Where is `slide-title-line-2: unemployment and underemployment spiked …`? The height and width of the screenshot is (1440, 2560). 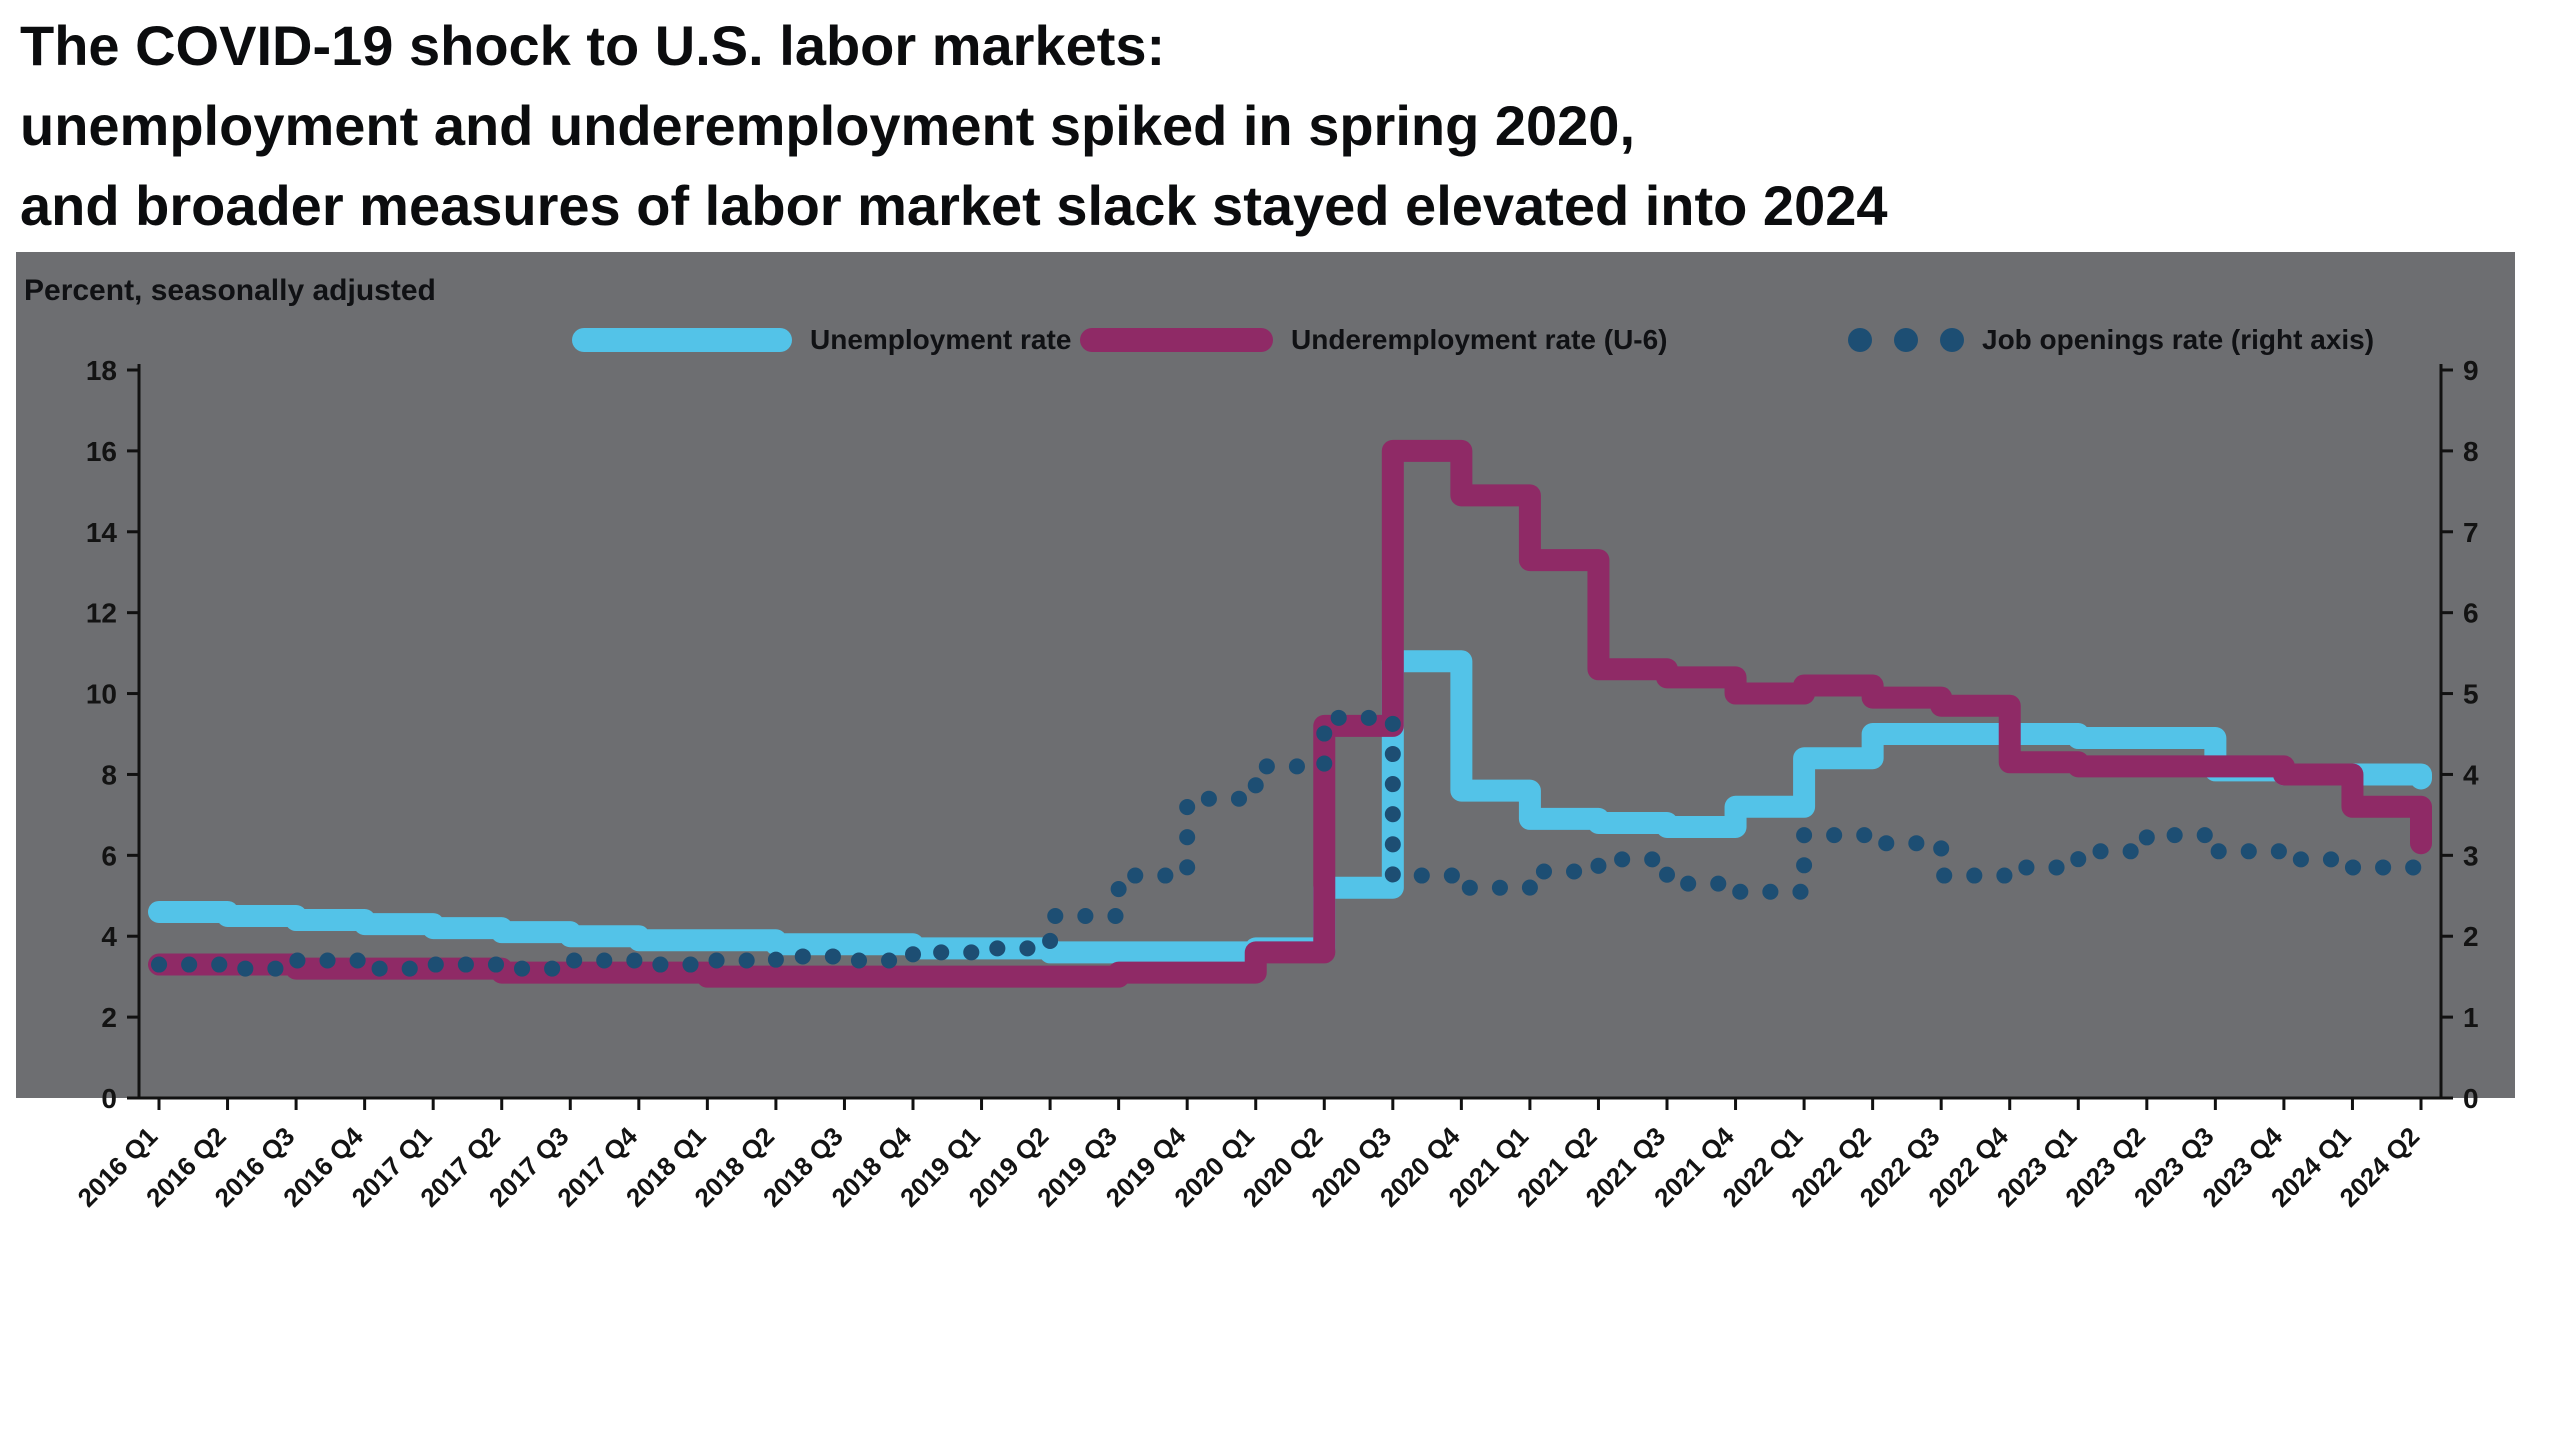 slide-title-line-2: unemployment and underemployment spiked … is located at coordinates (828, 125).